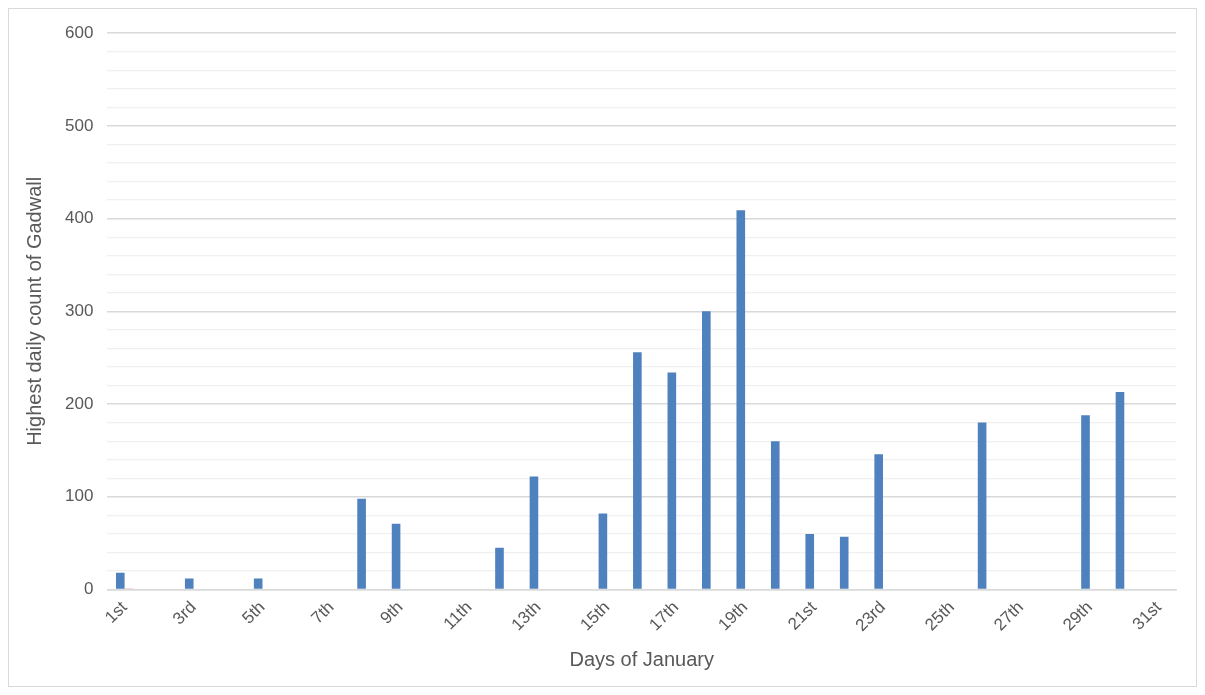 The width and height of the screenshot is (1205, 695). Describe the element at coordinates (79, 218) in the screenshot. I see `y-tick-label: 400` at that location.